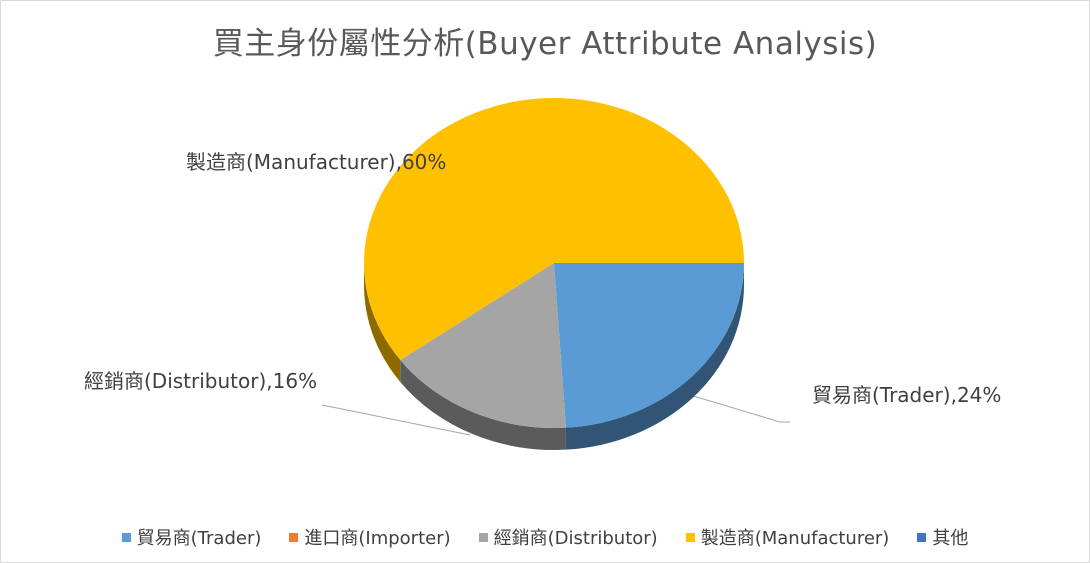 The image size is (1090, 563). What do you see at coordinates (126, 537) in the screenshot?
I see `legend-swatch-trader` at bounding box center [126, 537].